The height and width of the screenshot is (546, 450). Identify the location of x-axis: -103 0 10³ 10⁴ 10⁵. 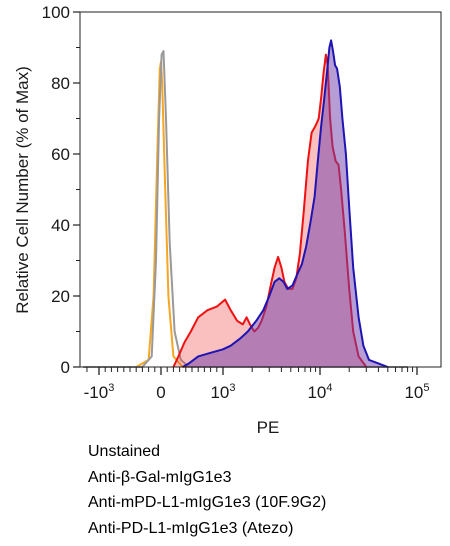
(257, 384).